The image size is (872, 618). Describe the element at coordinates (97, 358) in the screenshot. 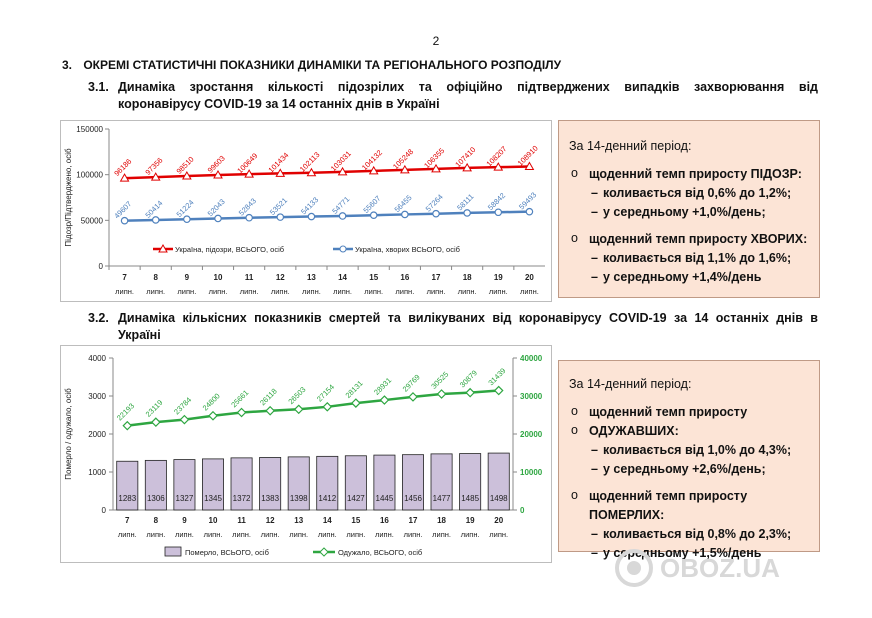

I see `y-tick-label: 4000` at that location.